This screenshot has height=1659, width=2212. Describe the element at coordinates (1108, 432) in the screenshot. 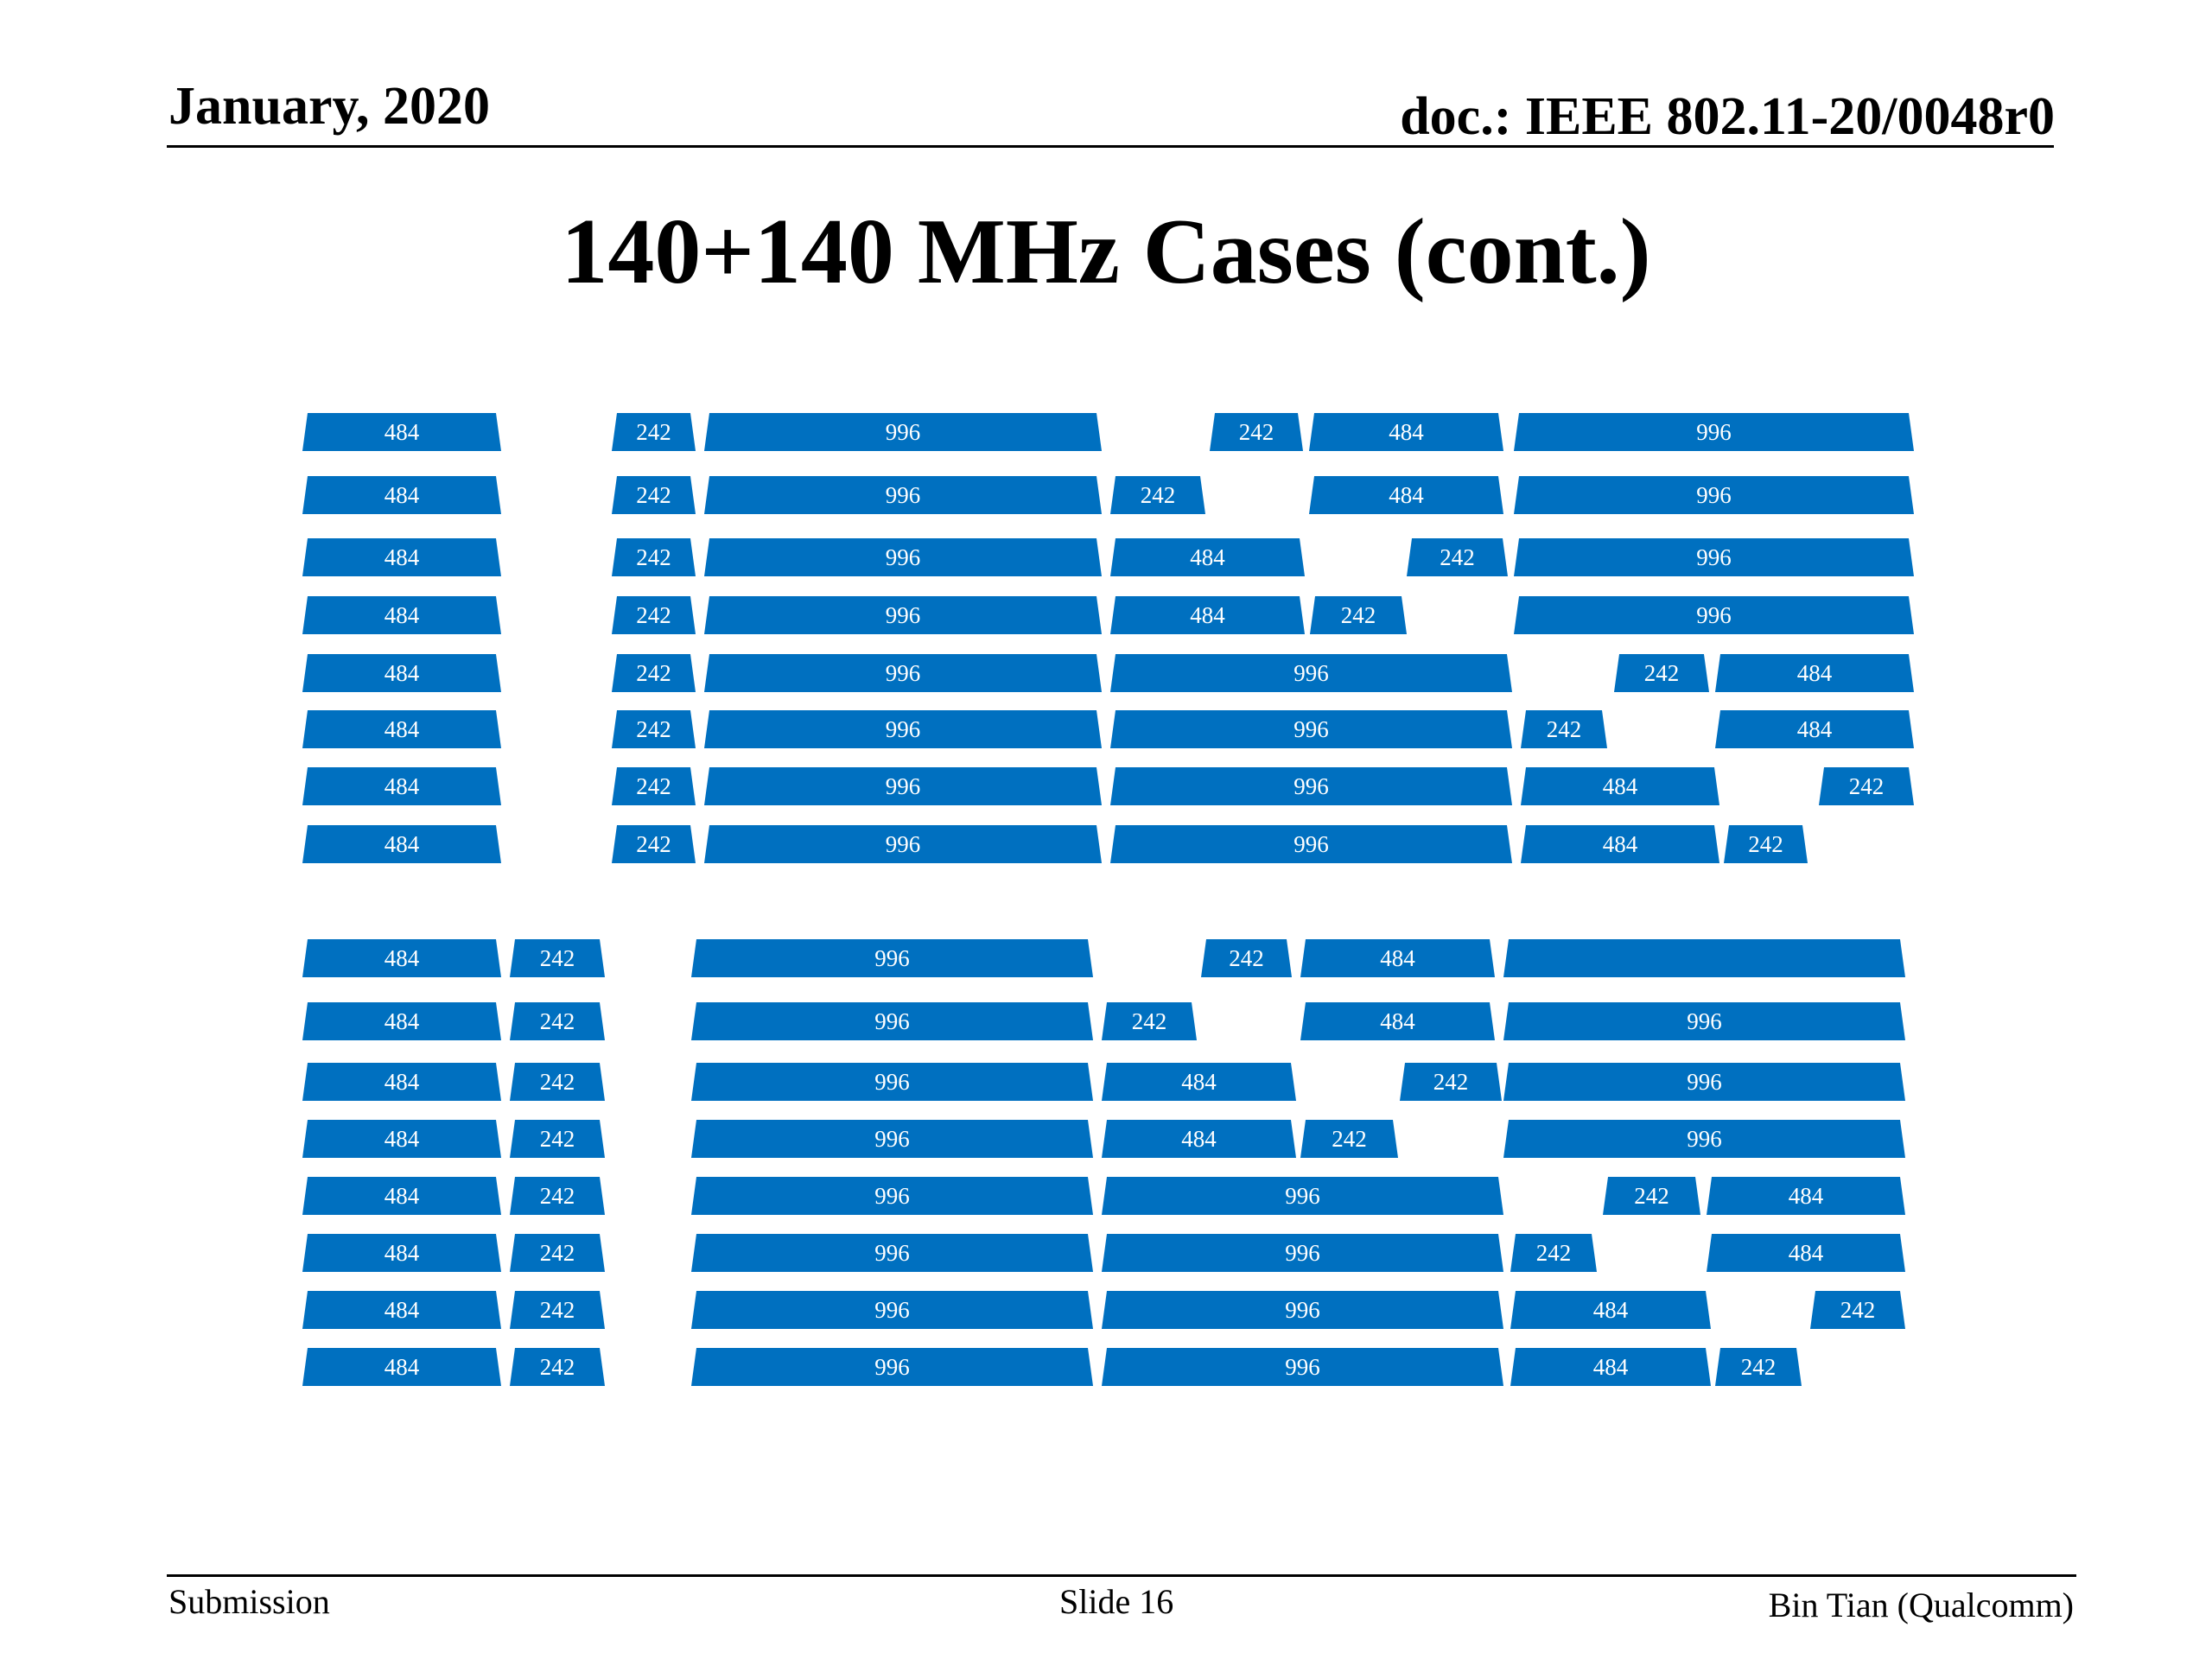

I see `ru-row-1: 484 242 996 242 484 996` at that location.